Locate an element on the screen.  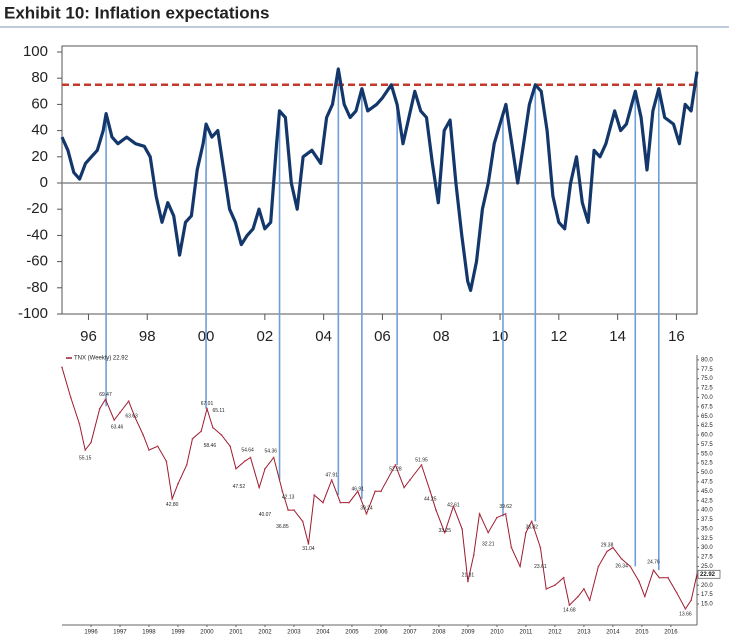
data-label: 39.24 is located at coordinates (366, 508).